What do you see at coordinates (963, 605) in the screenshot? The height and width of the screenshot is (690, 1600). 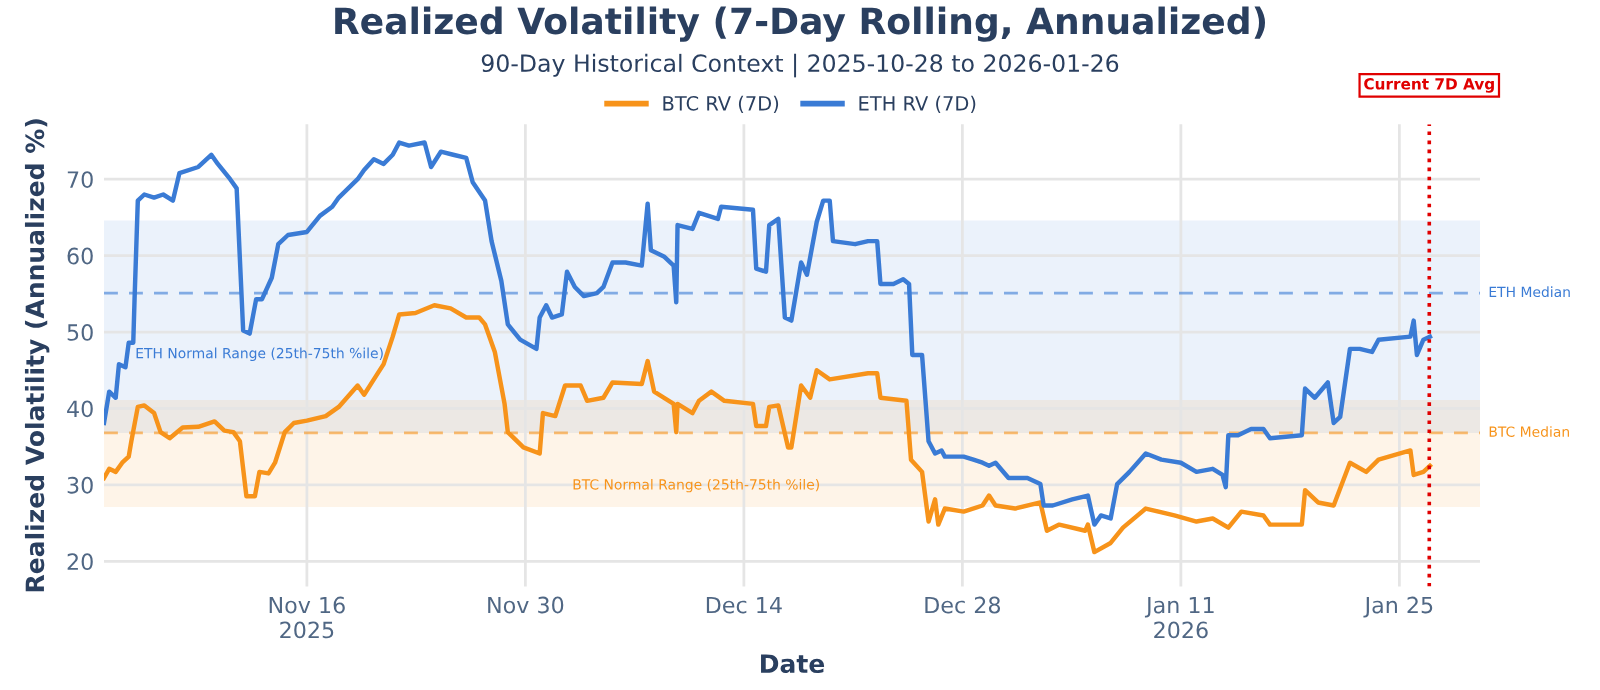 I see `x-tick-label: Dec 28` at bounding box center [963, 605].